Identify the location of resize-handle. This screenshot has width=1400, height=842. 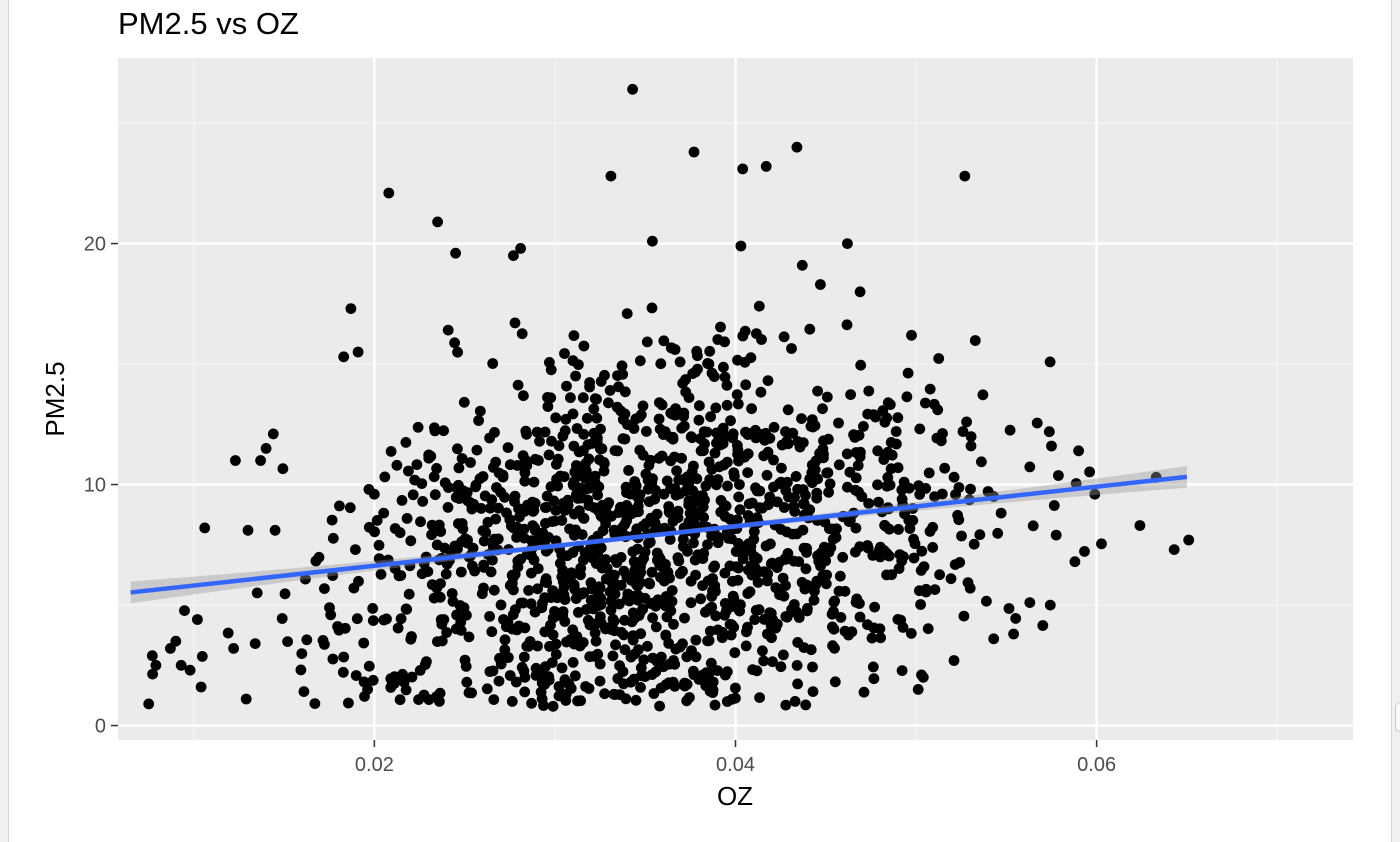
(1397, 717).